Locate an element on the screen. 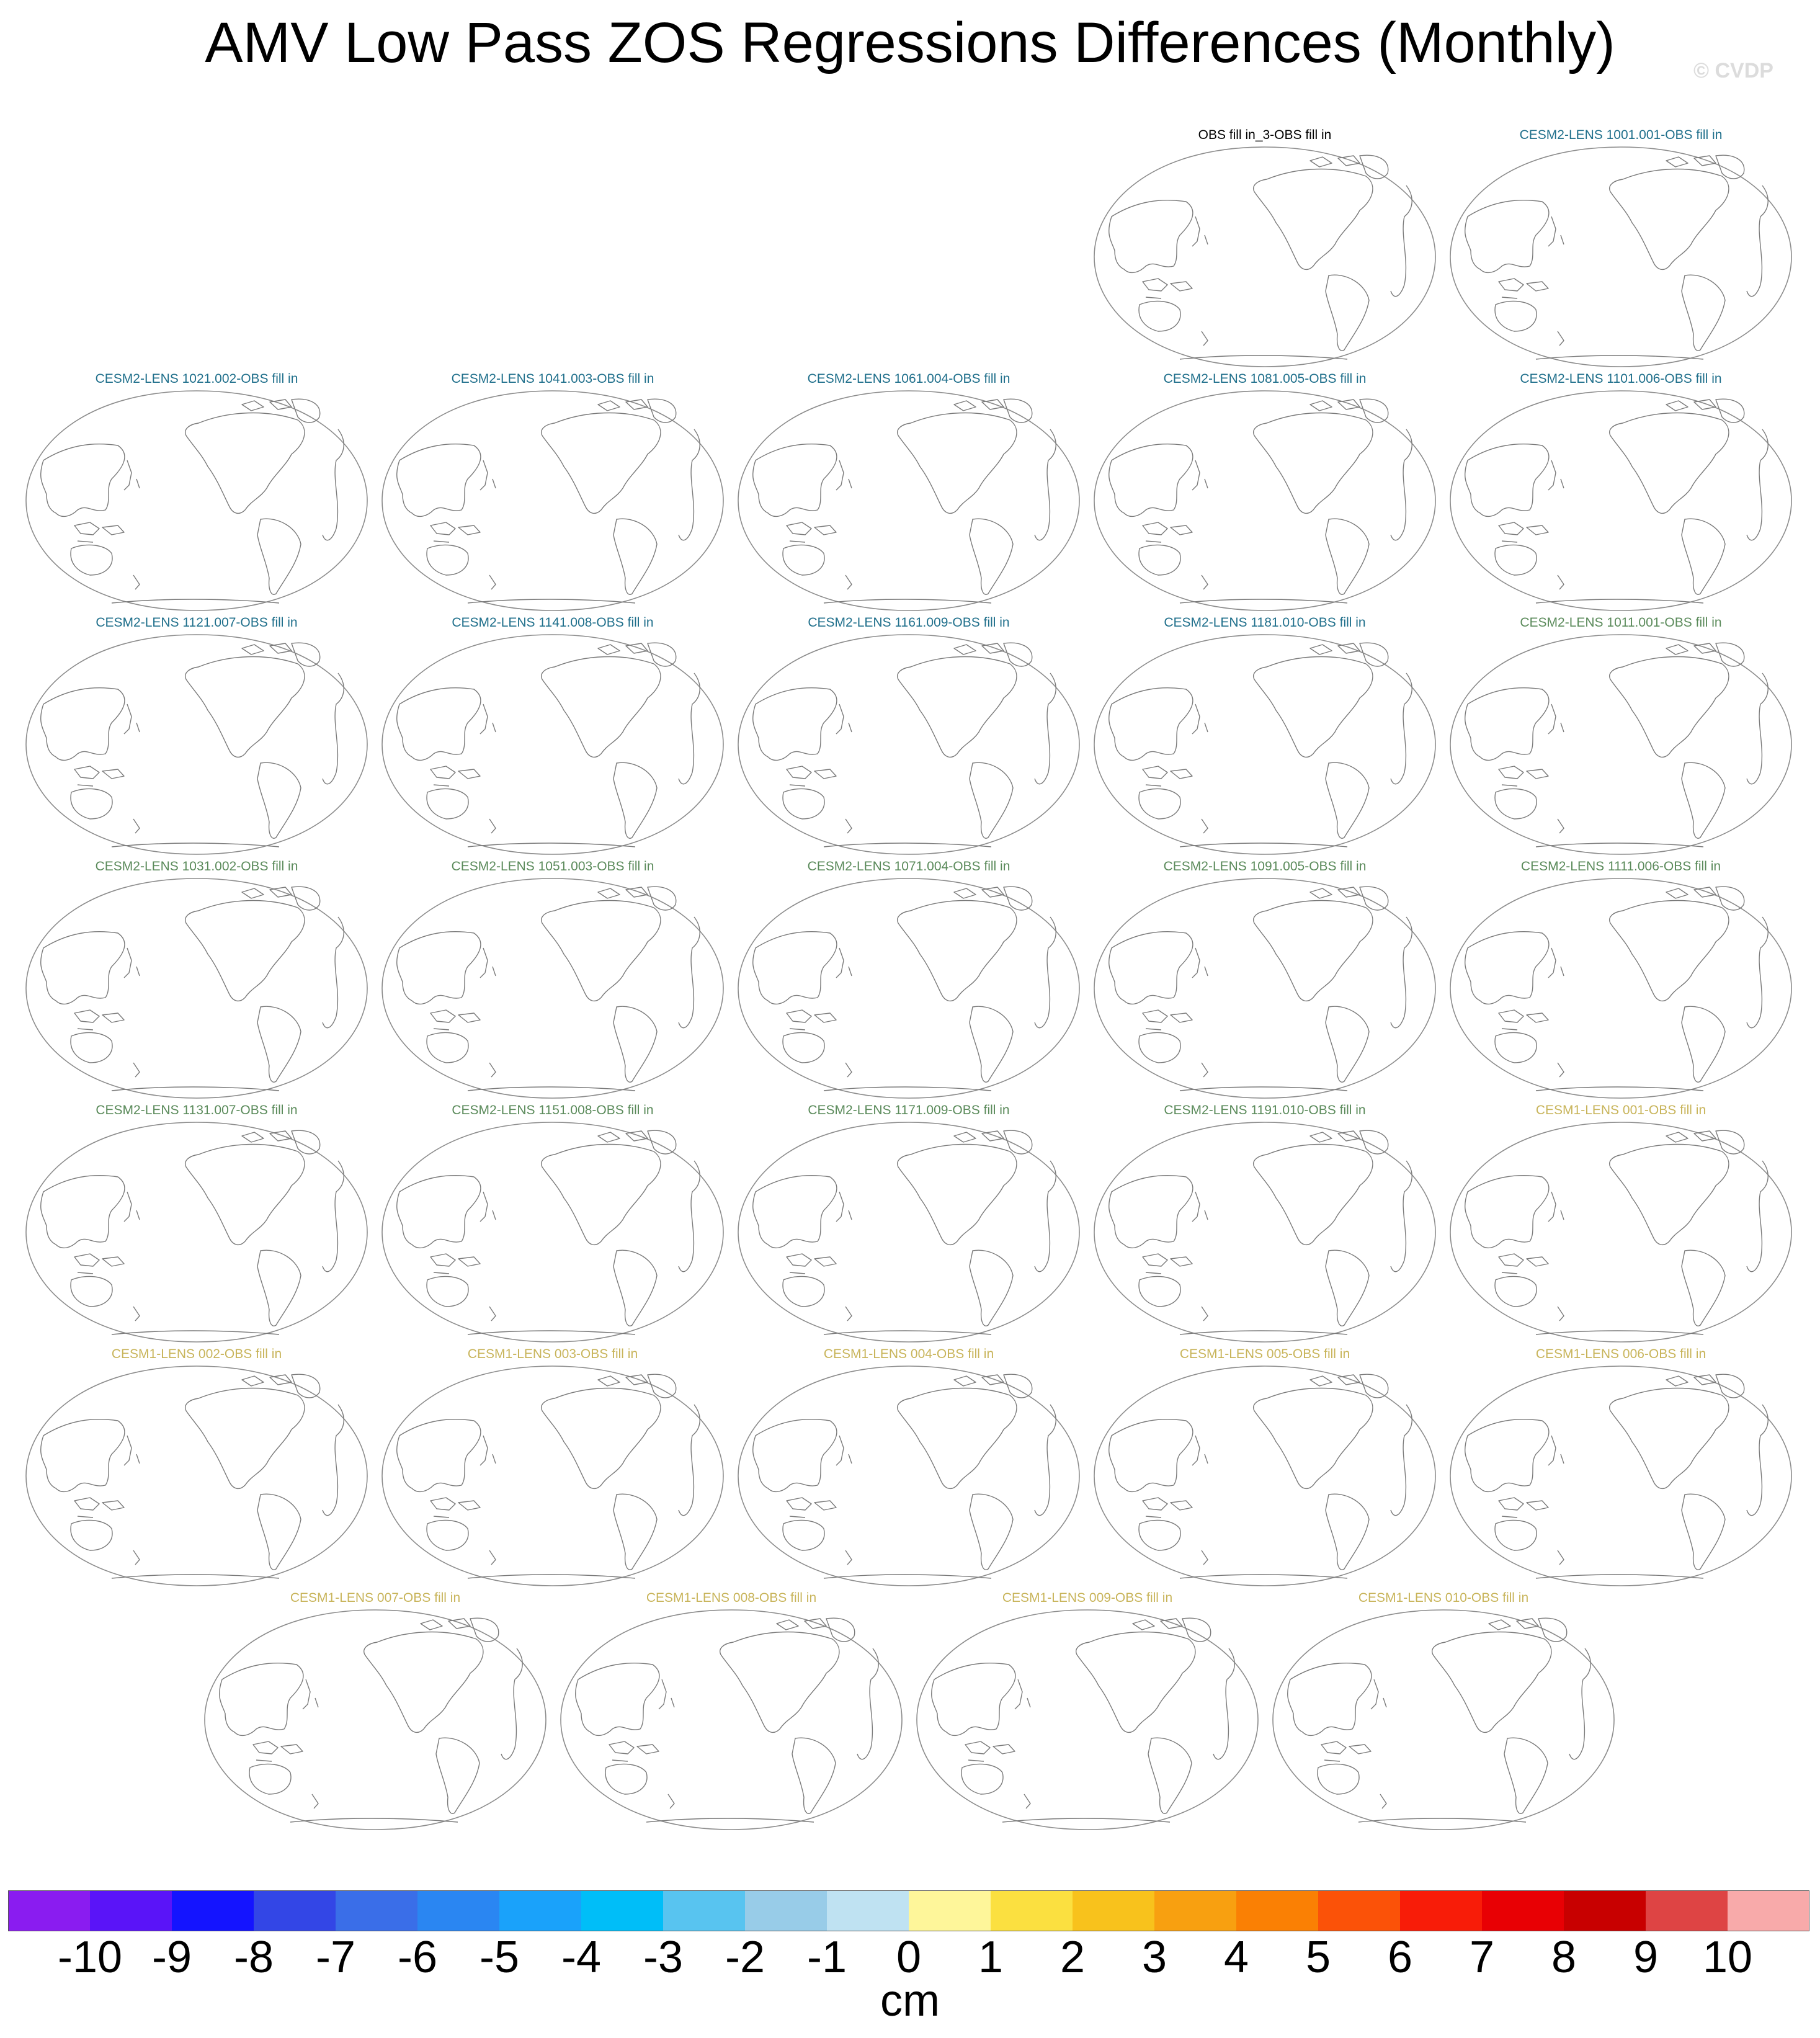  map-panel-title: CESM2-LENS 1031.002-OBS fill in is located at coordinates (197, 867).